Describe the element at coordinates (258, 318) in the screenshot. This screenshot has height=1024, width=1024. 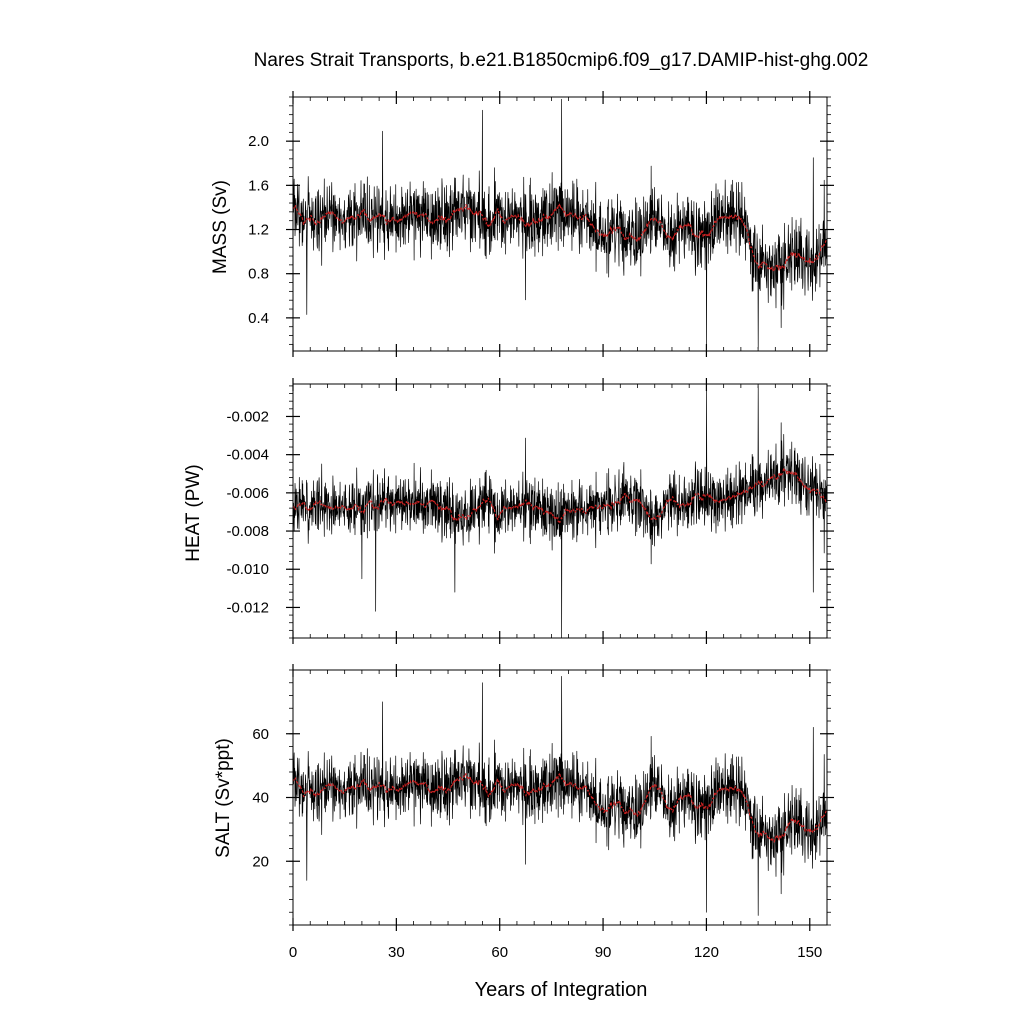
I see `mass-y-tick-label: 0.4` at that location.